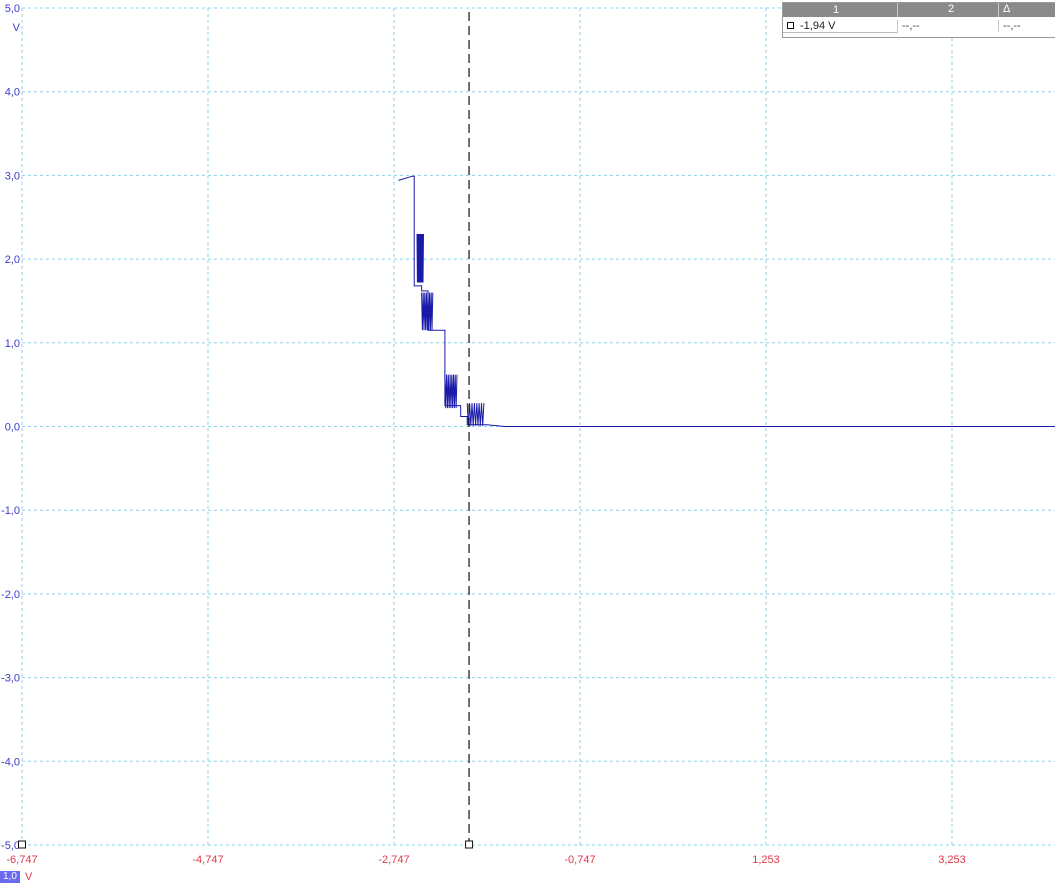  What do you see at coordinates (10, 511) in the screenshot?
I see `y-tick-label: -1,0` at bounding box center [10, 511].